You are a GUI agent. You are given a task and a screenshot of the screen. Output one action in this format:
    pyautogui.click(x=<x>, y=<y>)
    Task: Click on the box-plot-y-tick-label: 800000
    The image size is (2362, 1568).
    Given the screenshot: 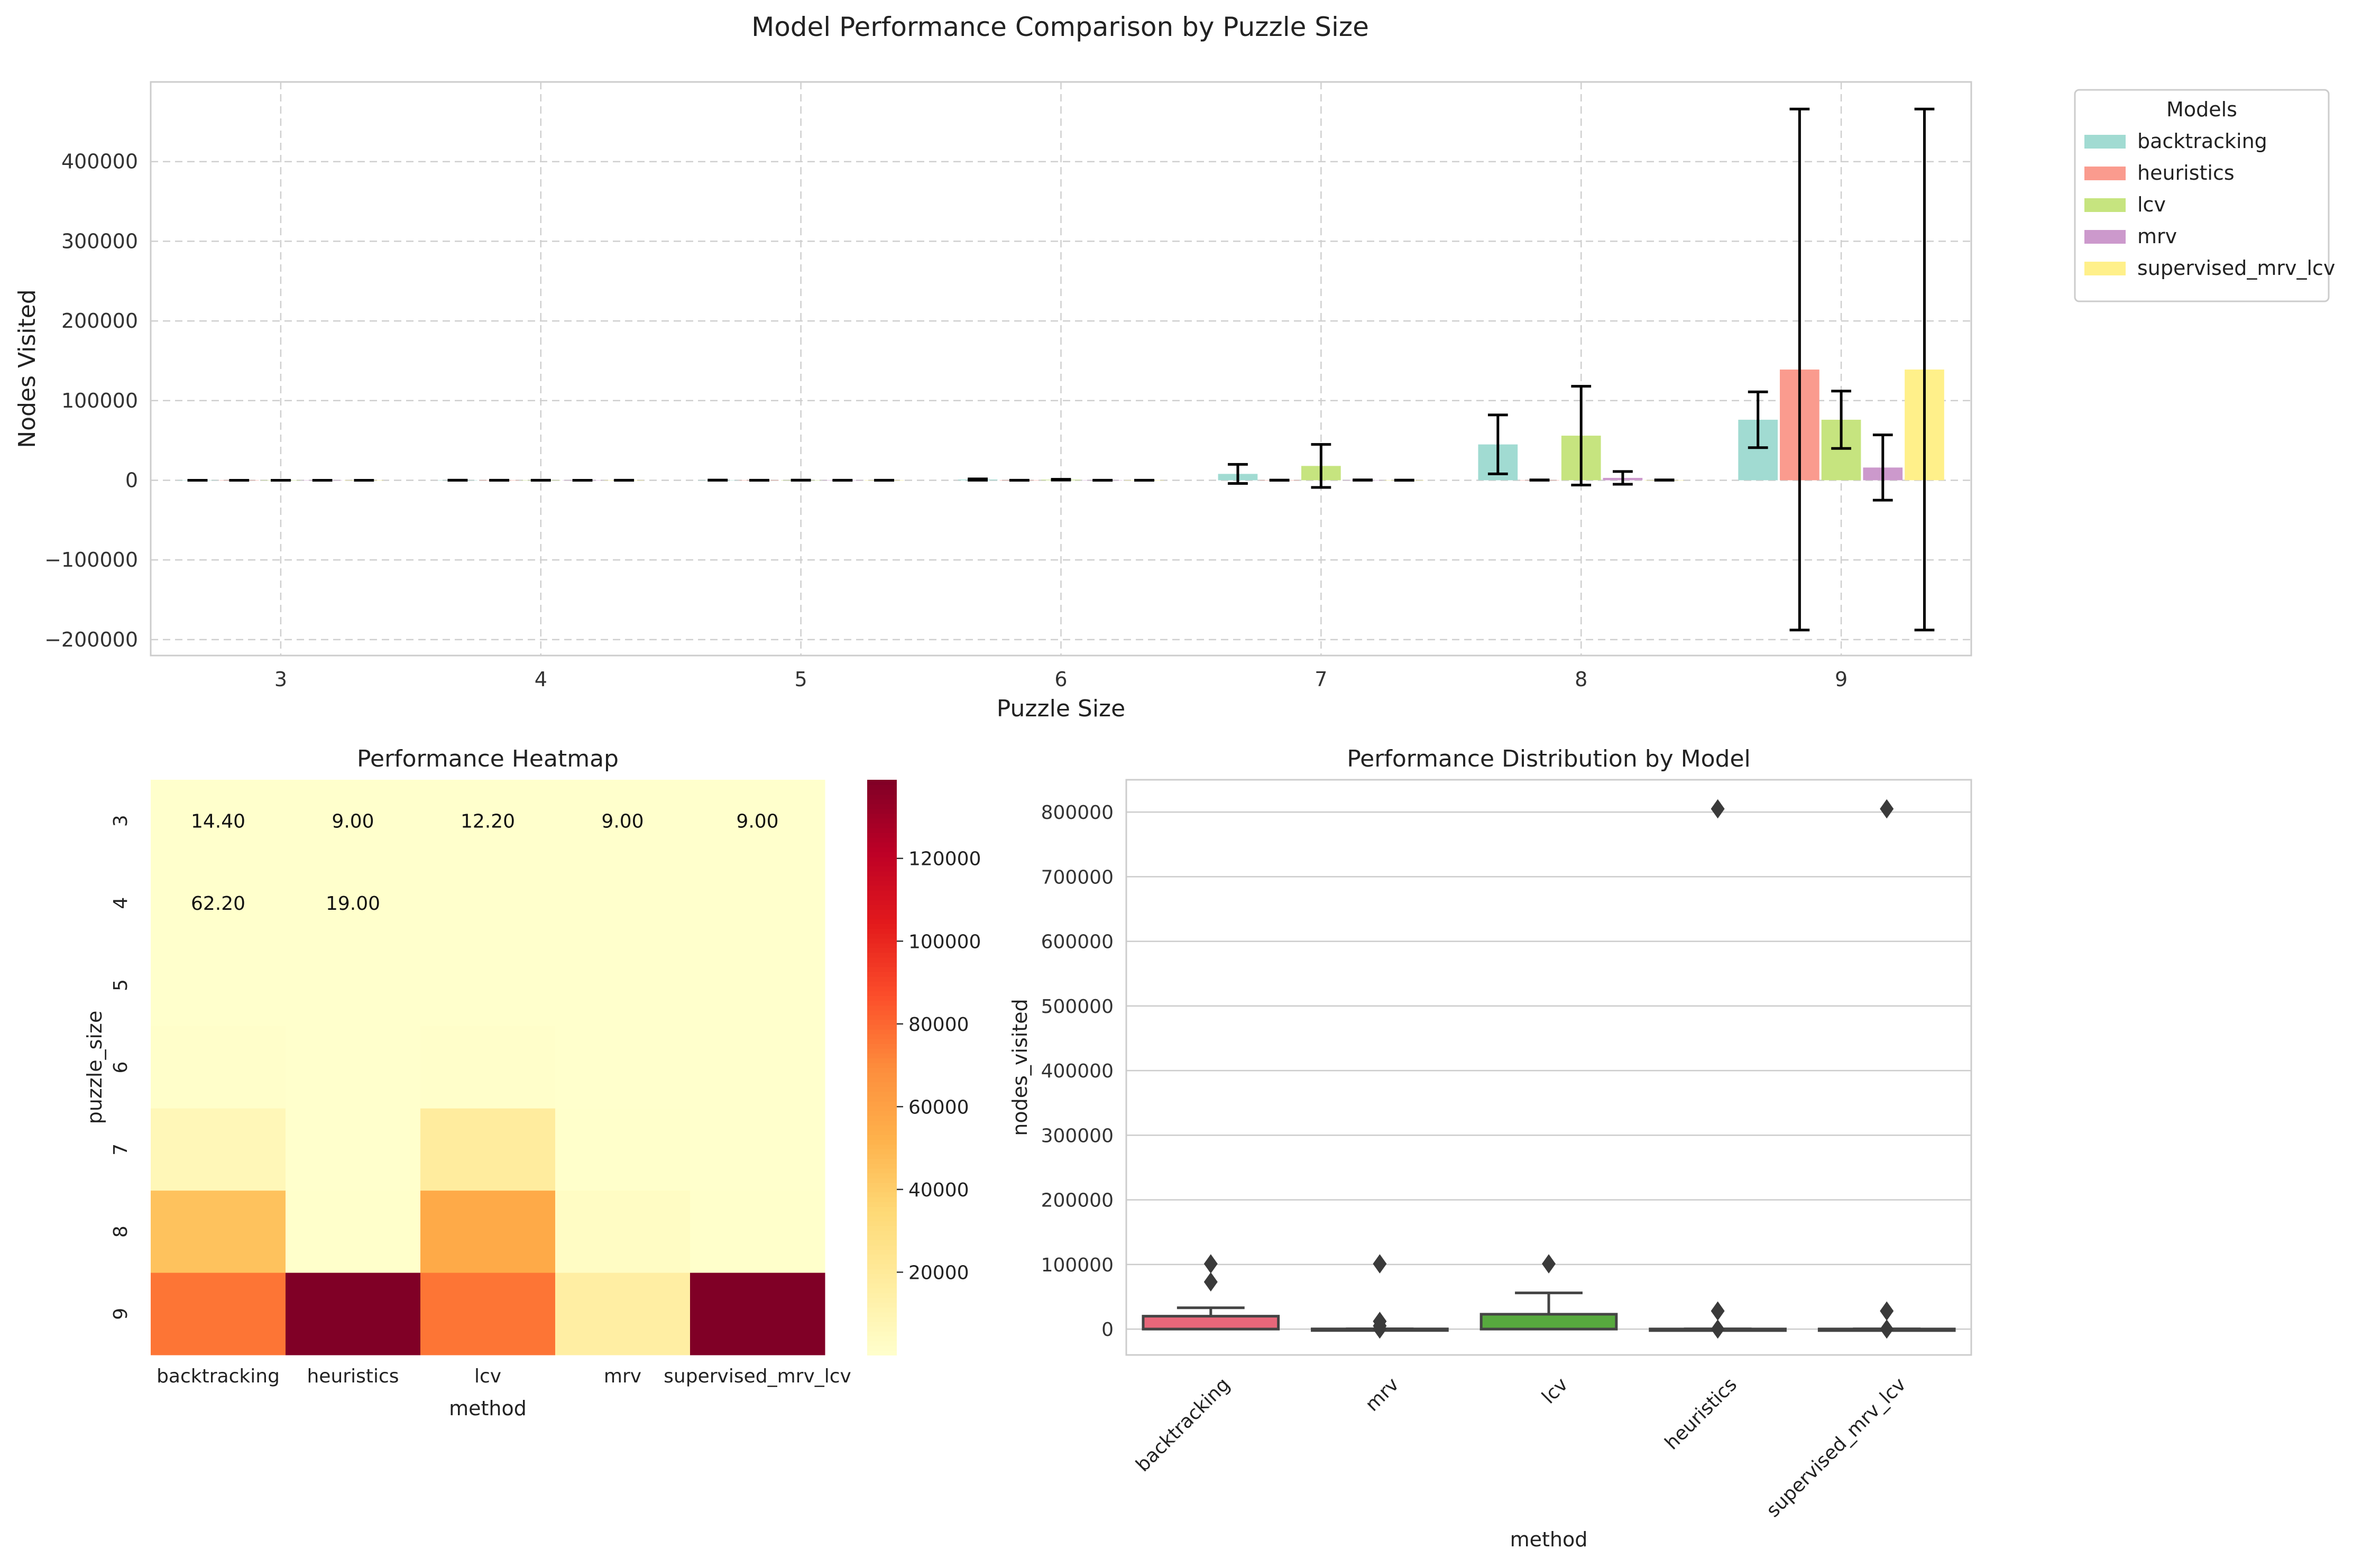 What is the action you would take?
    pyautogui.click(x=1078, y=813)
    